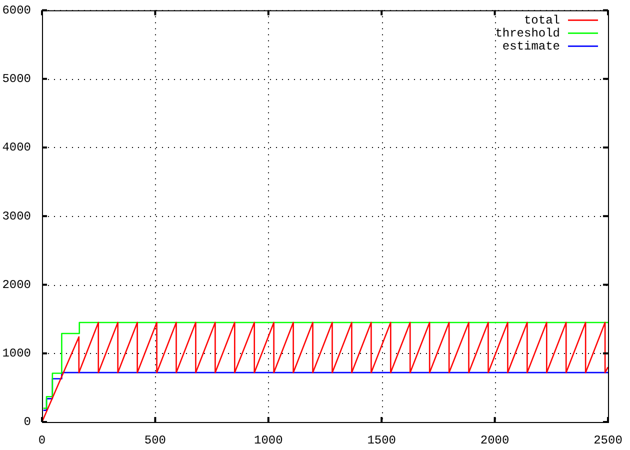  I want to click on legend-label: threshold, so click(527, 33).